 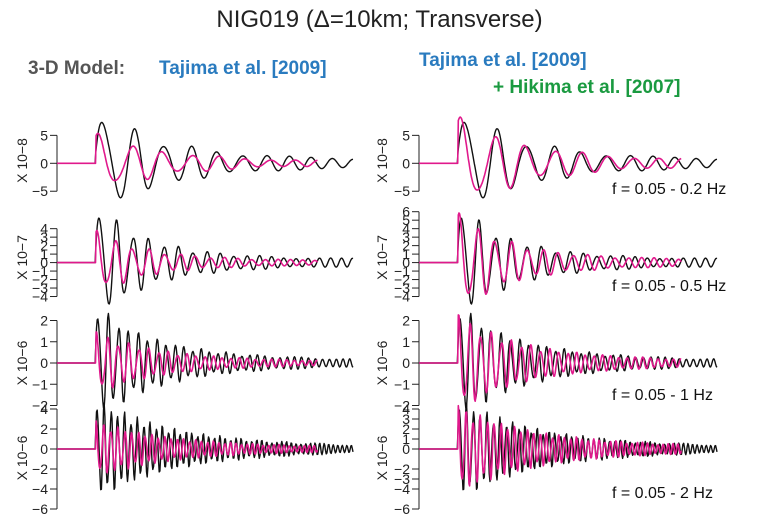 What do you see at coordinates (669, 189) in the screenshot?
I see `frequency-band-label: f = 0.05 - 0.2 Hz` at bounding box center [669, 189].